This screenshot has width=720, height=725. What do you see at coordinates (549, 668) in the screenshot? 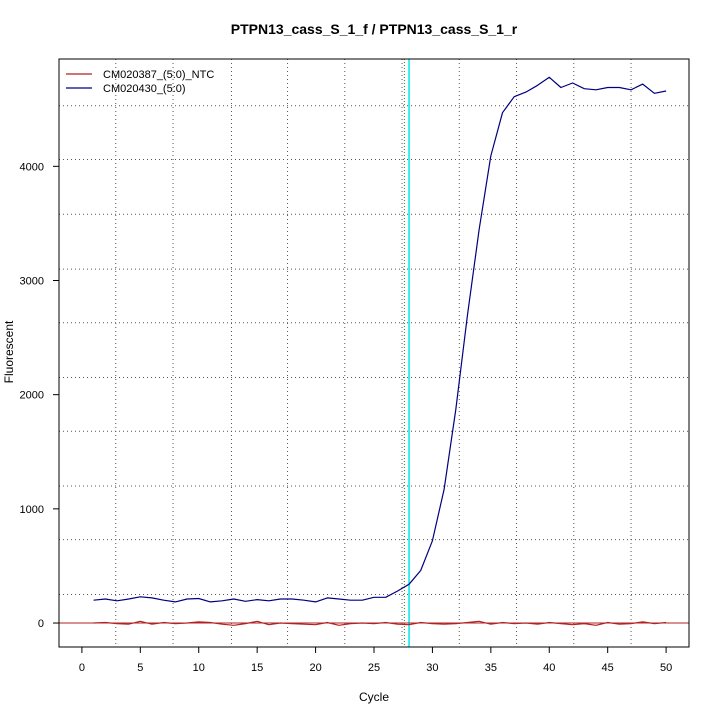
I see `x-tick-label: 40` at bounding box center [549, 668].